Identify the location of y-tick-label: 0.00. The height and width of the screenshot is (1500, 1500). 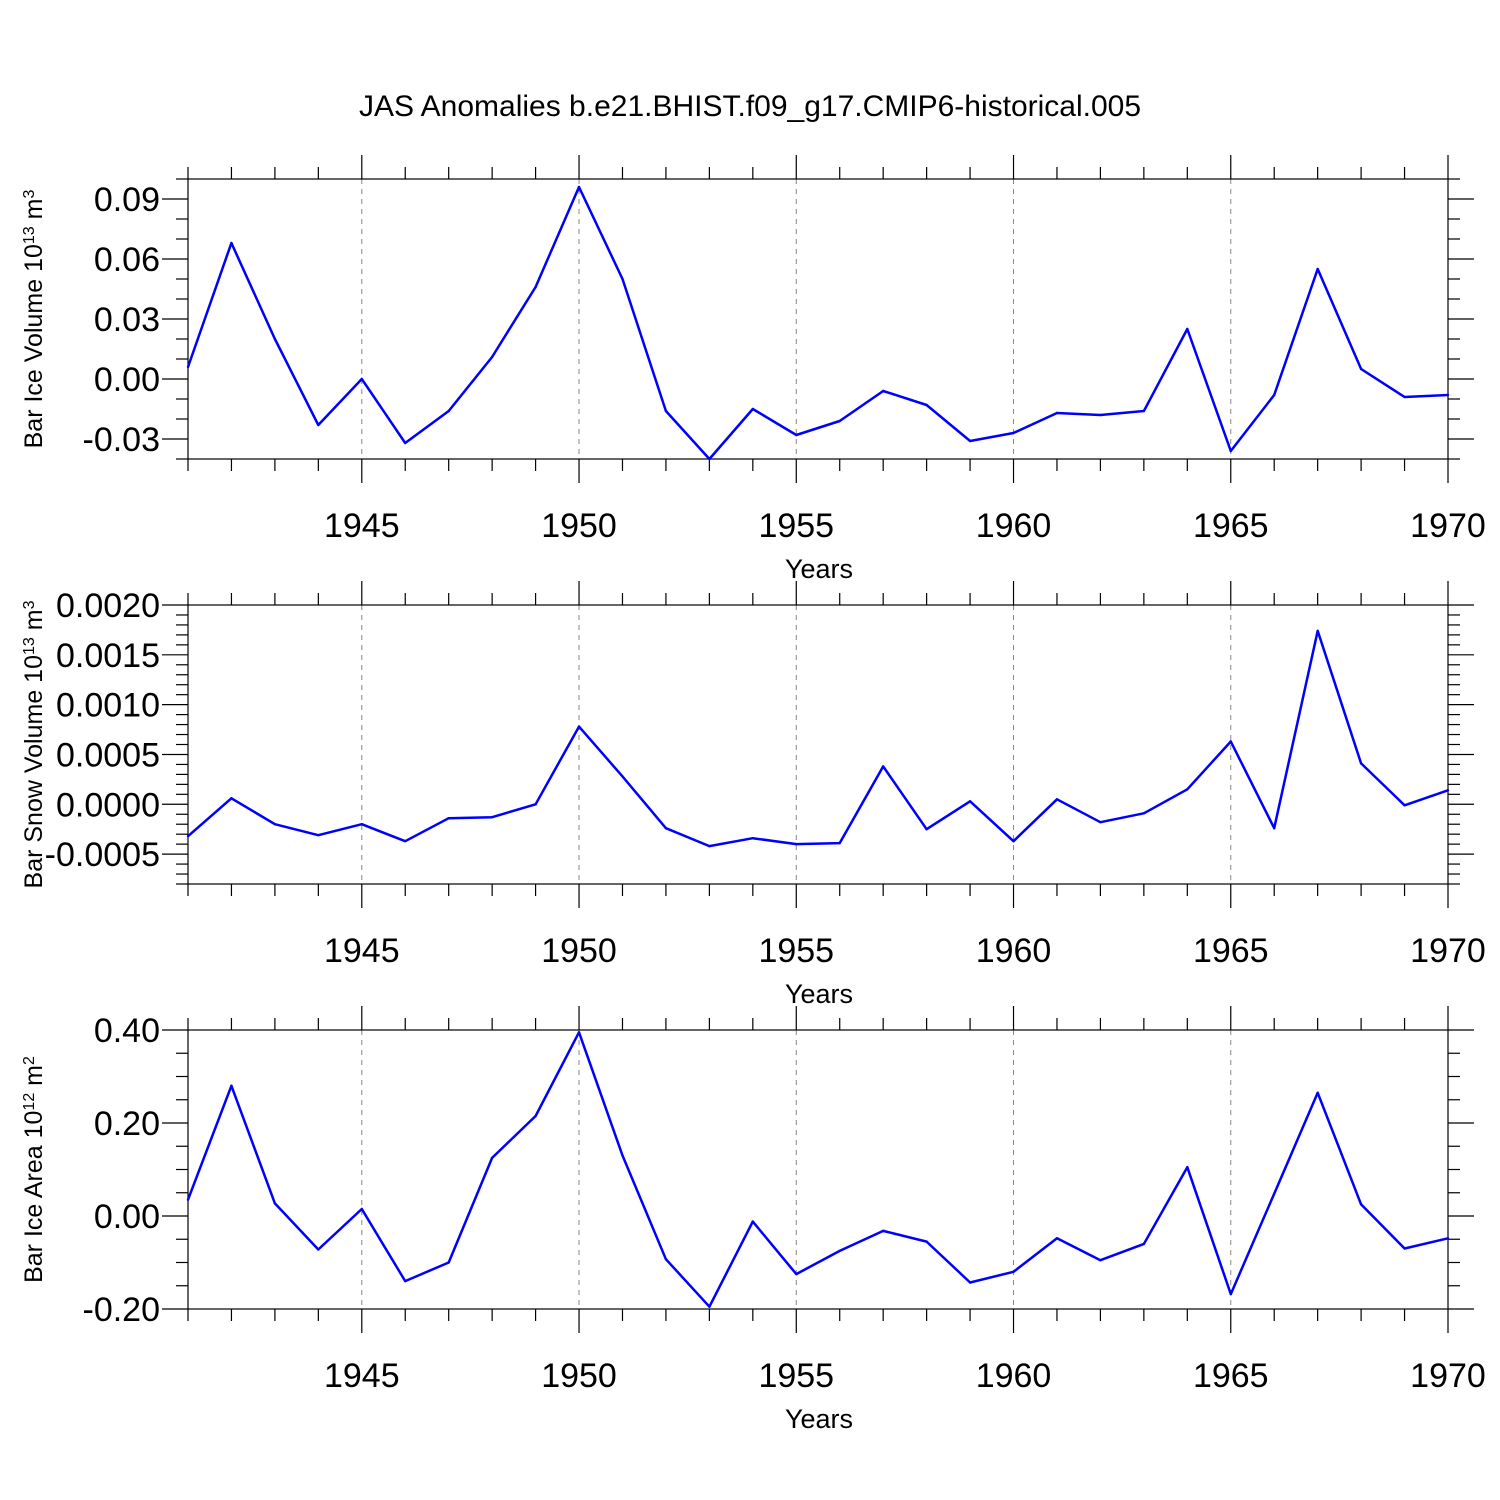
(127, 380).